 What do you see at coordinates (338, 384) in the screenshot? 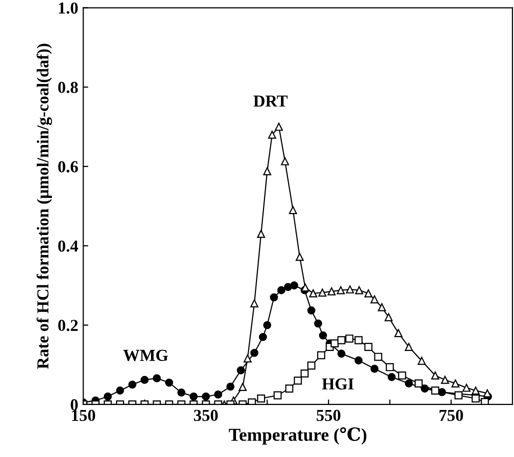
I see `series-label: HGI` at bounding box center [338, 384].